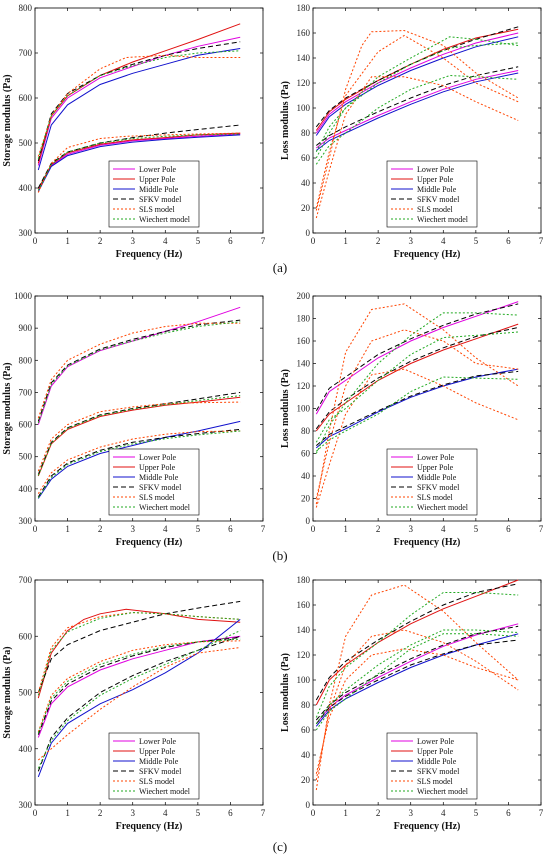 This screenshot has width=550, height=865. What do you see at coordinates (67, 529) in the screenshot?
I see `chart-b-left-xtick-label: 1` at bounding box center [67, 529].